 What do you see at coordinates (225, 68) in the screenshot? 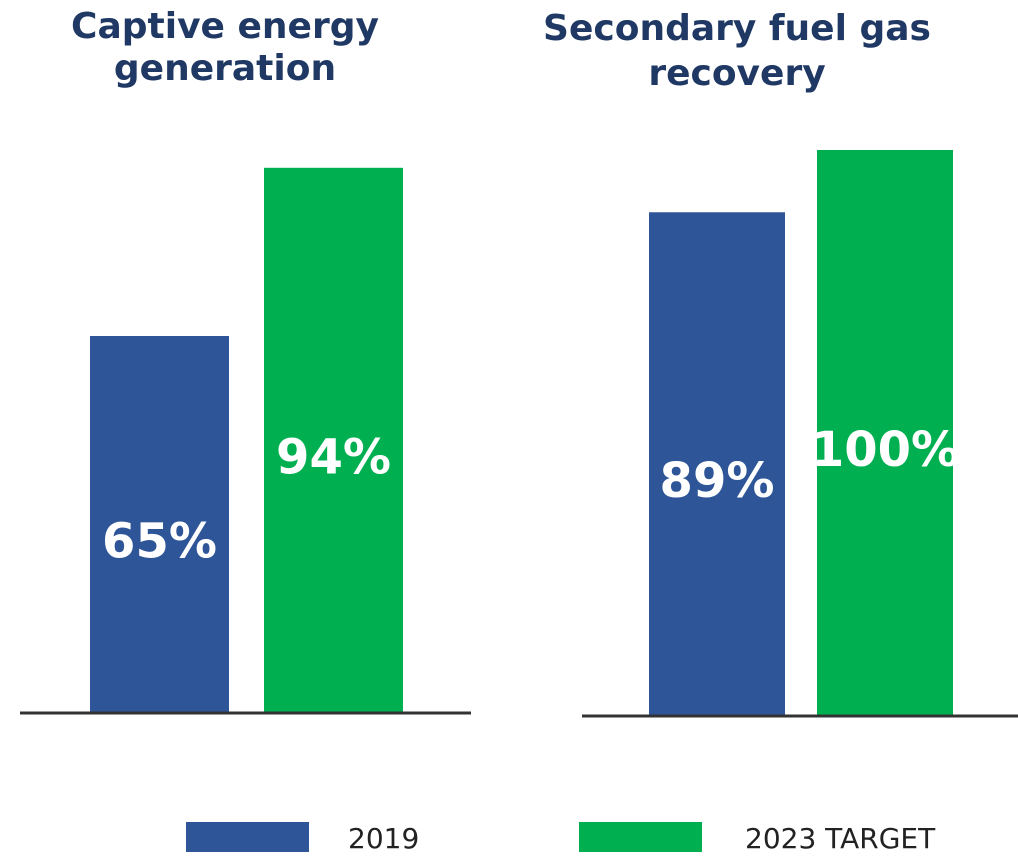
I see `chart-title: generation` at bounding box center [225, 68].